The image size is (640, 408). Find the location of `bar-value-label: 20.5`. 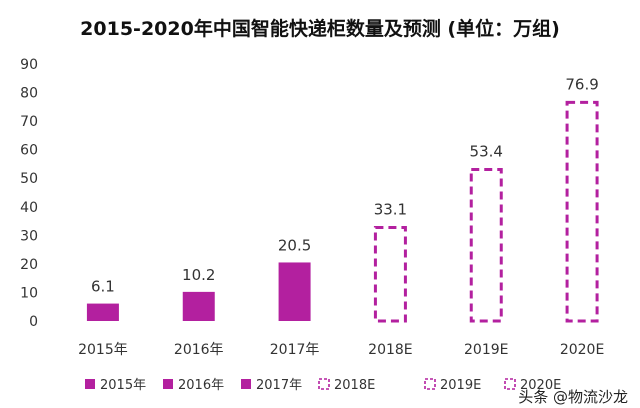

bar-value-label: 20.5 is located at coordinates (294, 245).